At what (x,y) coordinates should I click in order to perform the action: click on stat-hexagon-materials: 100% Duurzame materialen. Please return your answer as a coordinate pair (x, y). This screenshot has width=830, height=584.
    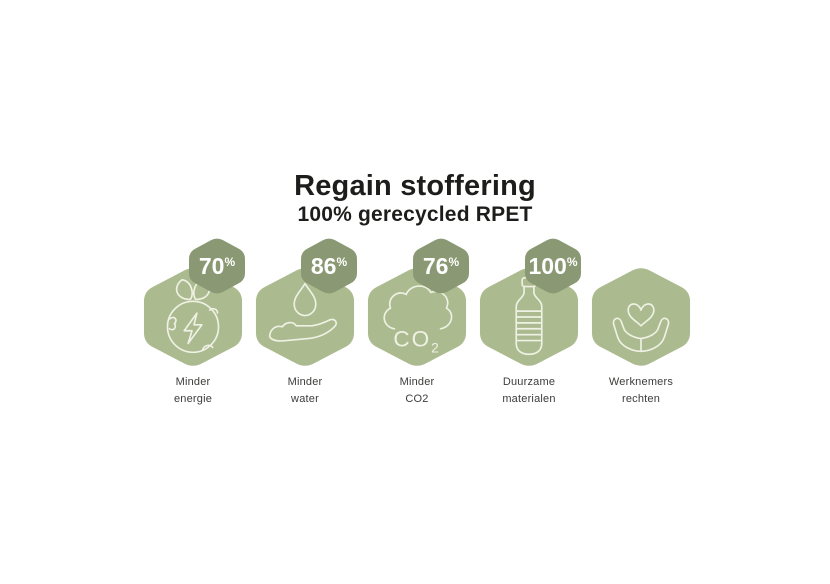
    Looking at the image, I should click on (530, 321).